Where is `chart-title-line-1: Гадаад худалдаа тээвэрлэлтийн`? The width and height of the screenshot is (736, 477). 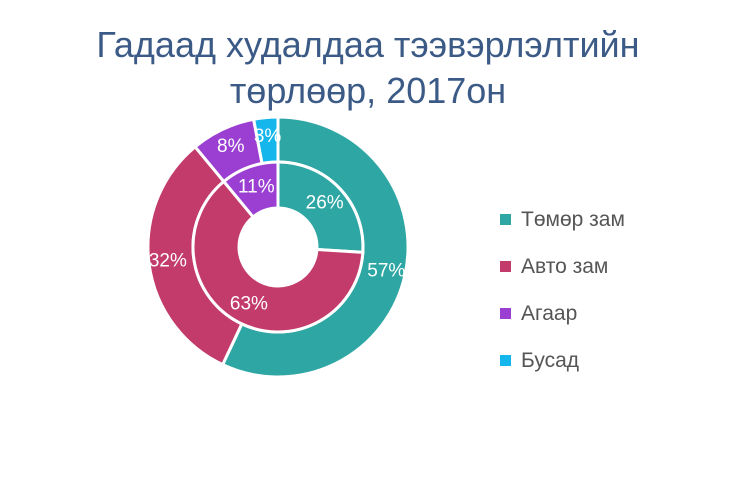
chart-title-line-1: Гадаад худалдаа тээвэрлэлтийн is located at coordinates (368, 44).